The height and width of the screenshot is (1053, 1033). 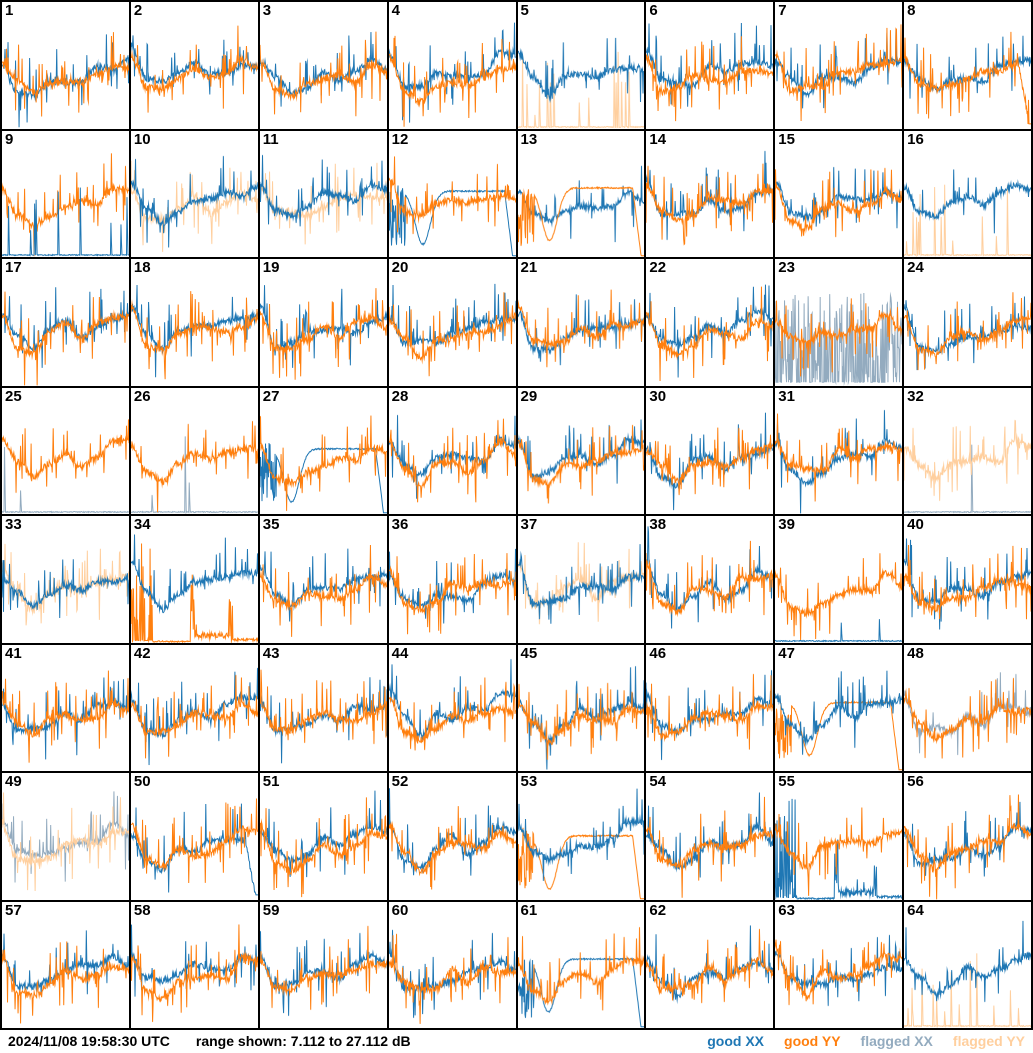 I want to click on panel-number-label: 48, so click(x=915, y=653).